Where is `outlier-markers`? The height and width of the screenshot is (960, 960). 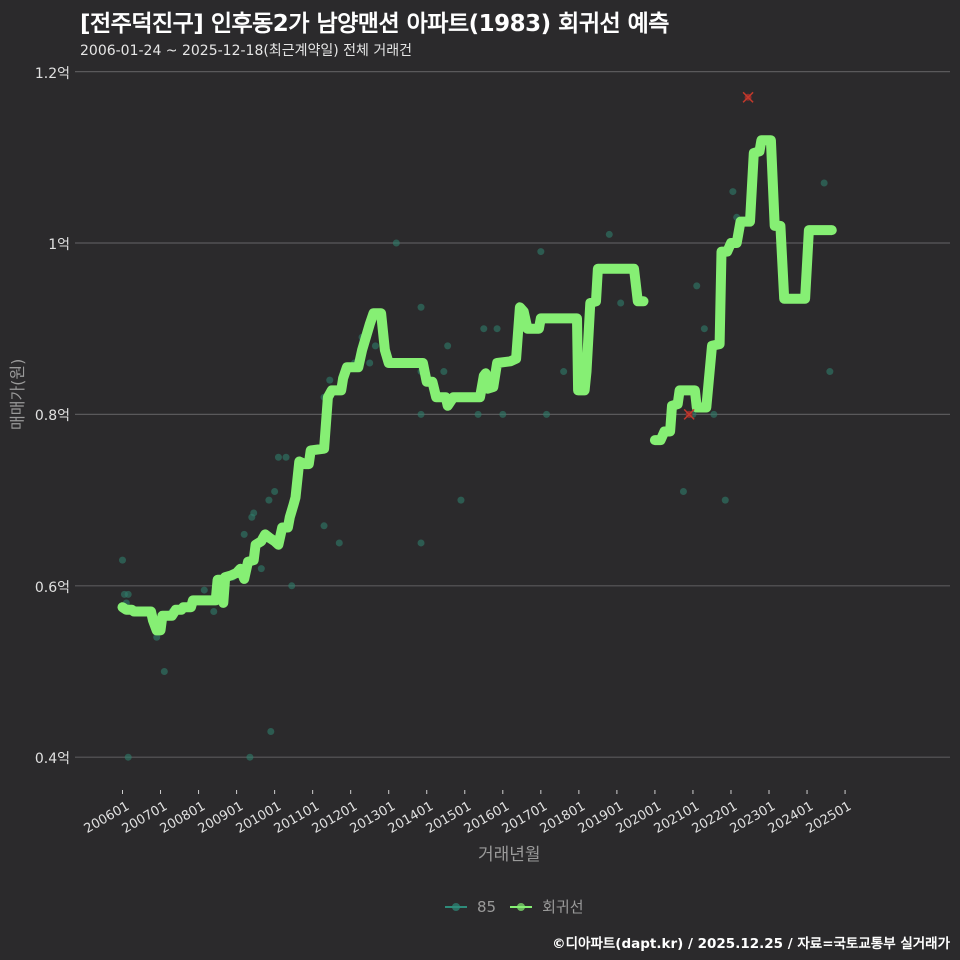 outlier-markers is located at coordinates (718, 255).